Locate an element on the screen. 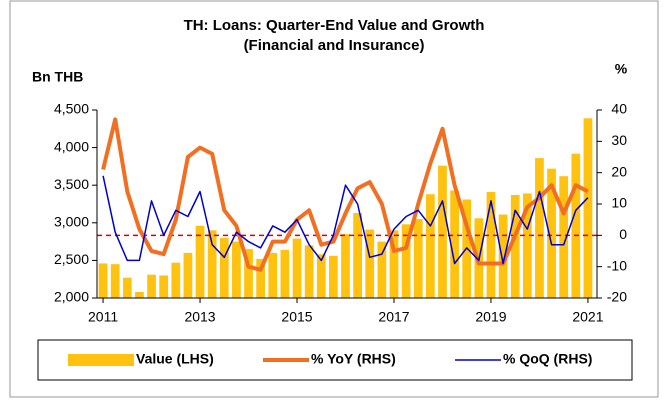  x-tick-label: 2013 is located at coordinates (199, 317).